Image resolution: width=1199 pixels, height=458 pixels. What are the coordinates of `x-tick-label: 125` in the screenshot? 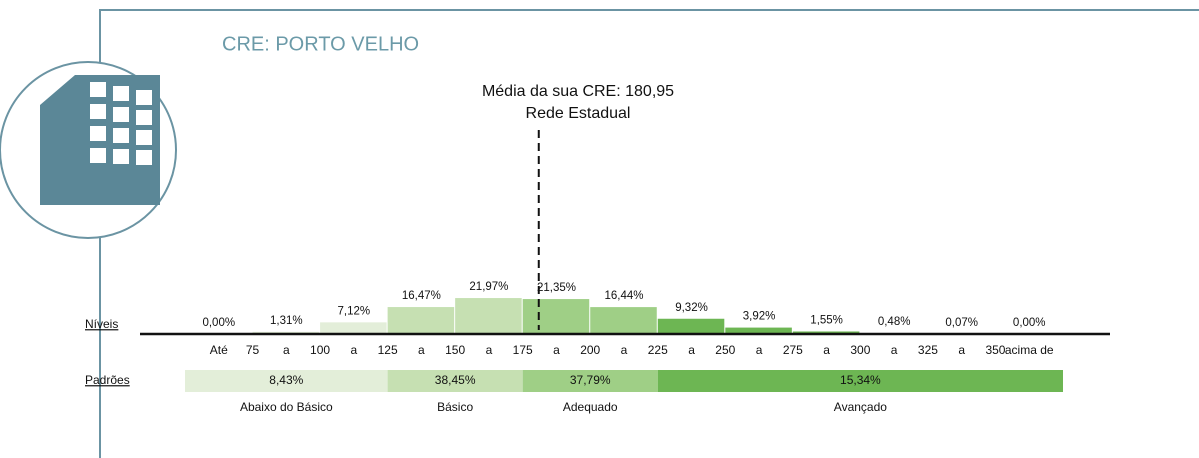 It's located at (388, 350).